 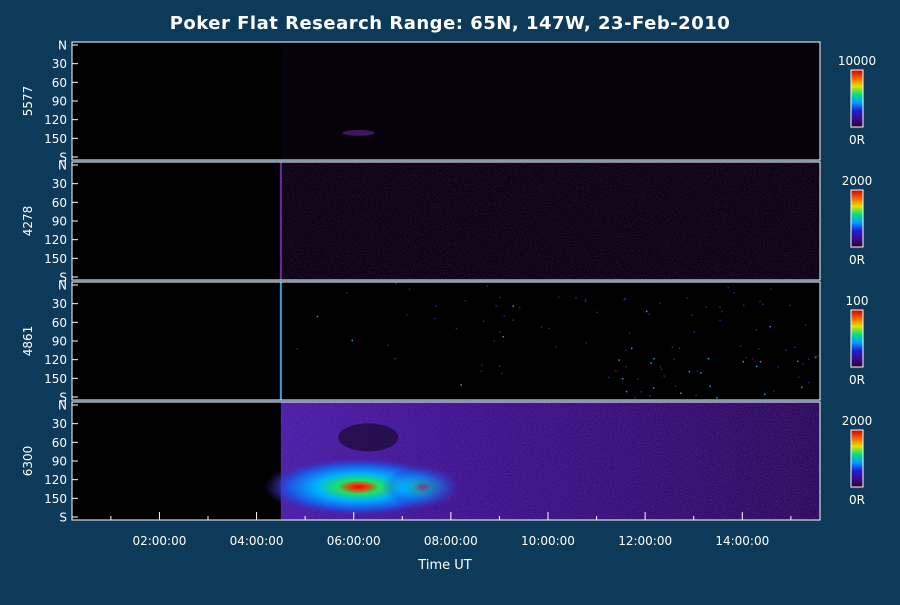 What do you see at coordinates (550, 221) in the screenshot?
I see `noise-texture` at bounding box center [550, 221].